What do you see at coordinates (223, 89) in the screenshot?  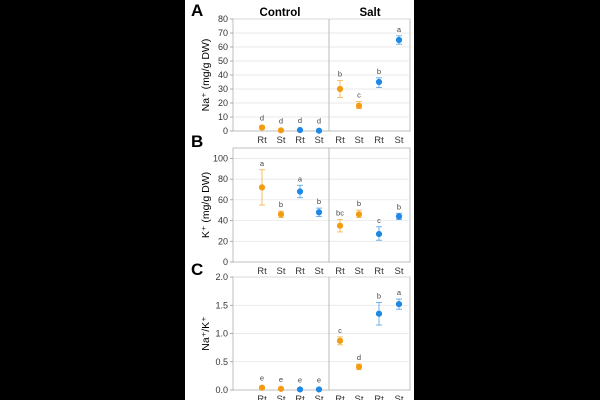 I see `y-tick-label: 30` at bounding box center [223, 89].